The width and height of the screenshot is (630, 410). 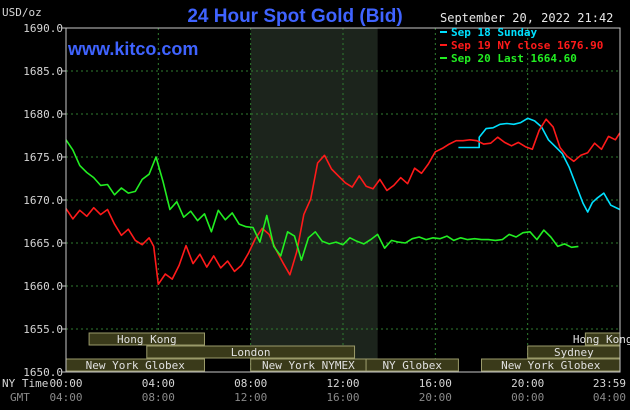 What do you see at coordinates (514, 58) in the screenshot?
I see `legend-entry: Sep 20 Last 1664.60` at bounding box center [514, 58].